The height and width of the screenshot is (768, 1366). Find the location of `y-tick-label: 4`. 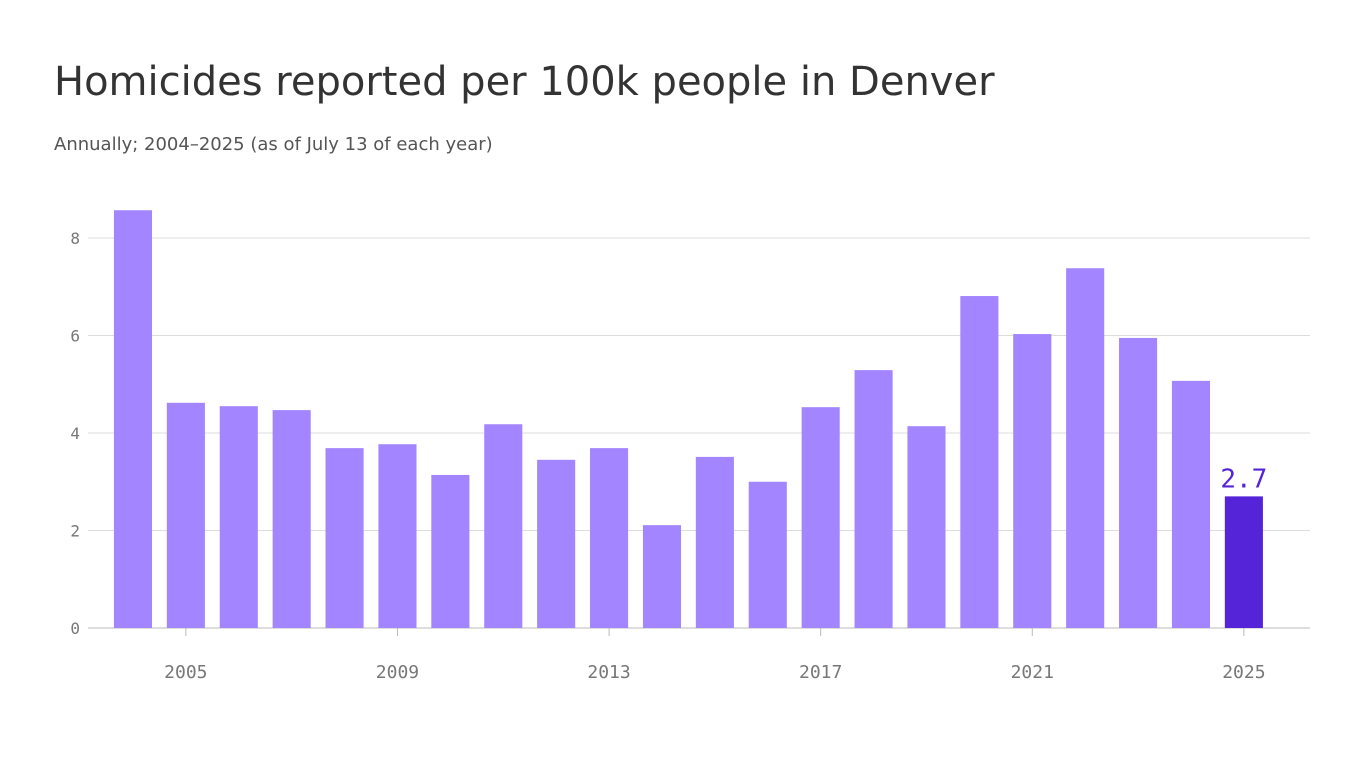

y-tick-label: 4 is located at coordinates (75, 433).